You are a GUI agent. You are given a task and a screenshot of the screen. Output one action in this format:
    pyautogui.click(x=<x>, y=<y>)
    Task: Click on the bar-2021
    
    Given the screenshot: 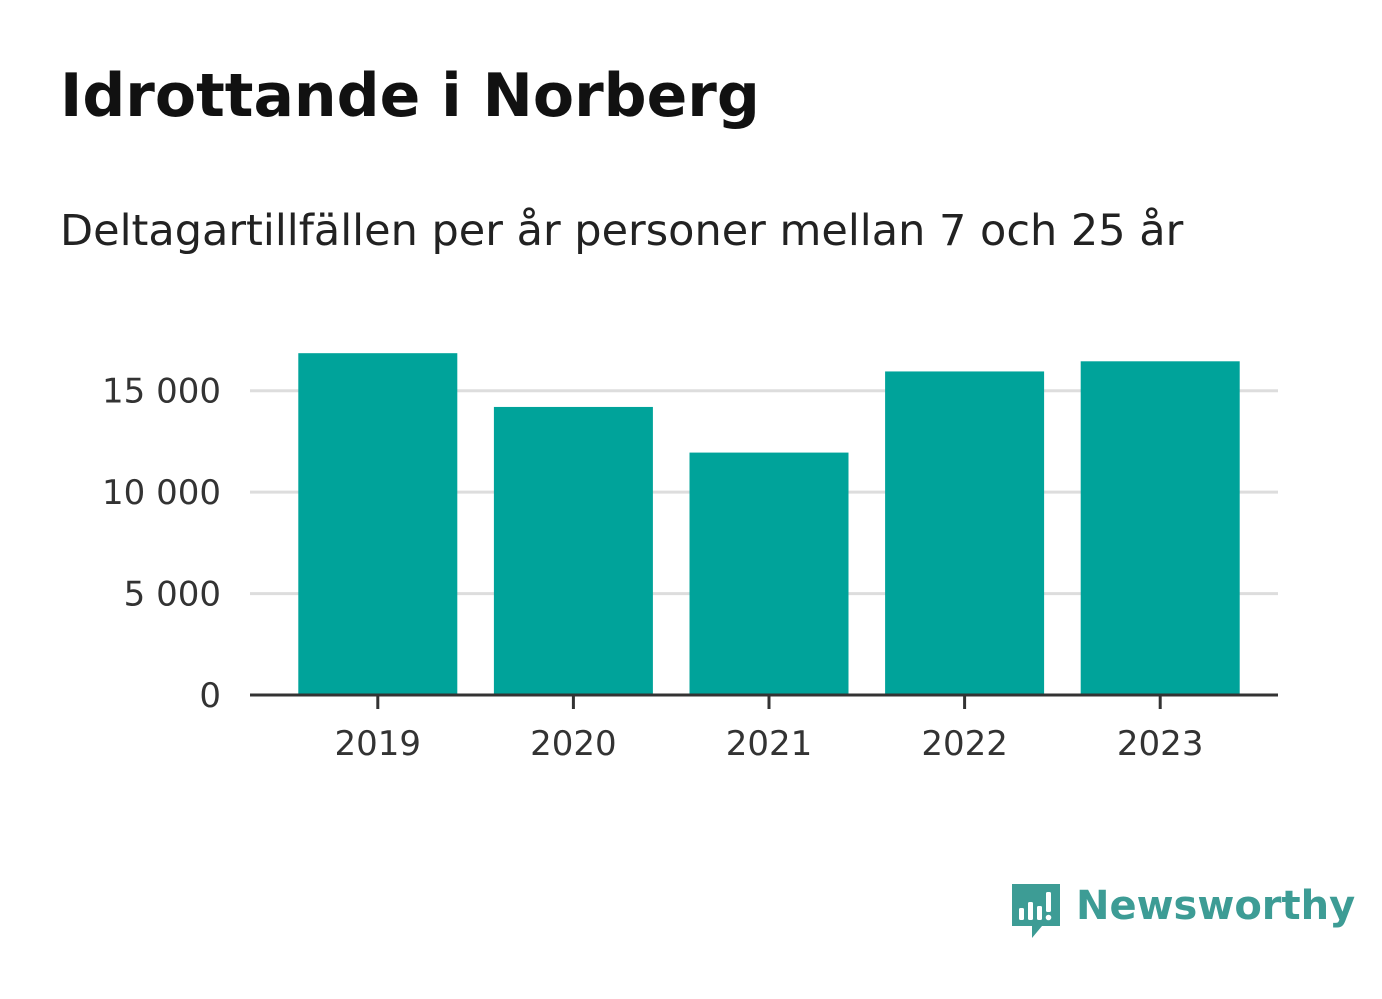 What is the action you would take?
    pyautogui.click(x=769, y=573)
    